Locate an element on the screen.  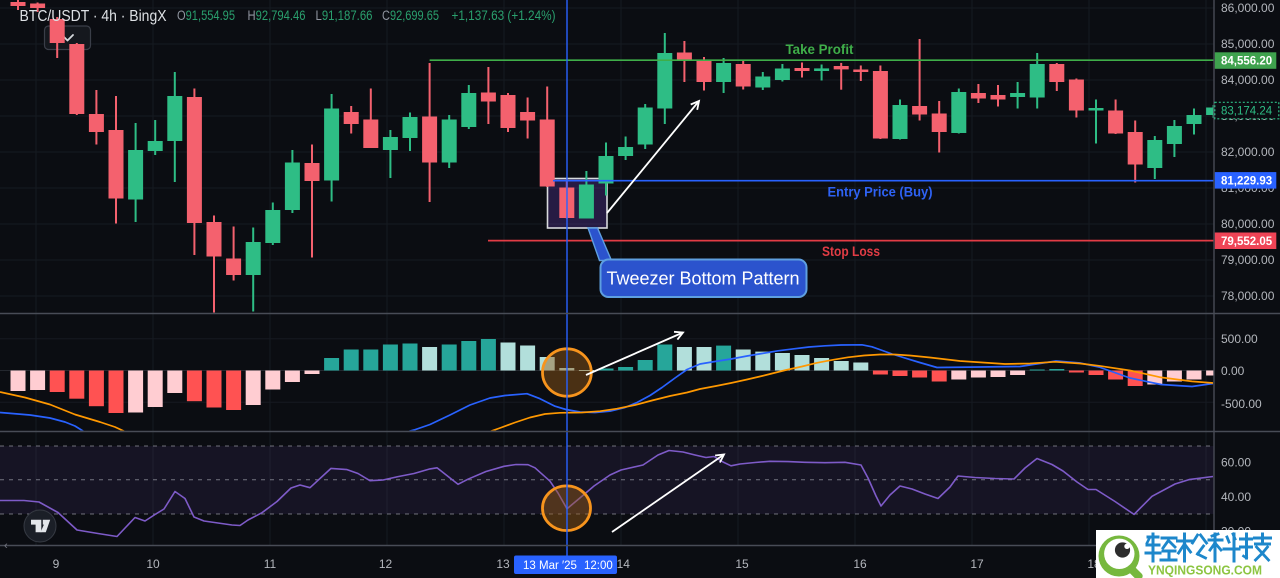
svg-text: Entry Price (Buy) is located at coordinates (880, 192).